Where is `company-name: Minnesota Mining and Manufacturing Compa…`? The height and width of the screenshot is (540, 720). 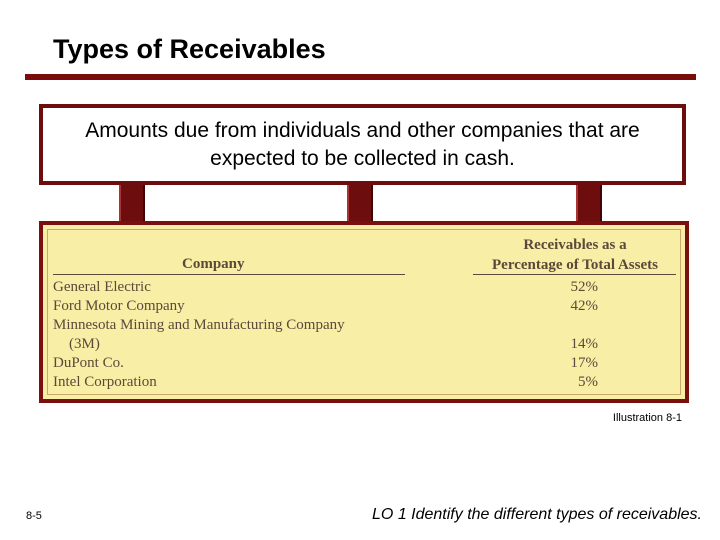
company-name: Minnesota Mining and Manufacturing Compa… is located at coordinates (199, 325).